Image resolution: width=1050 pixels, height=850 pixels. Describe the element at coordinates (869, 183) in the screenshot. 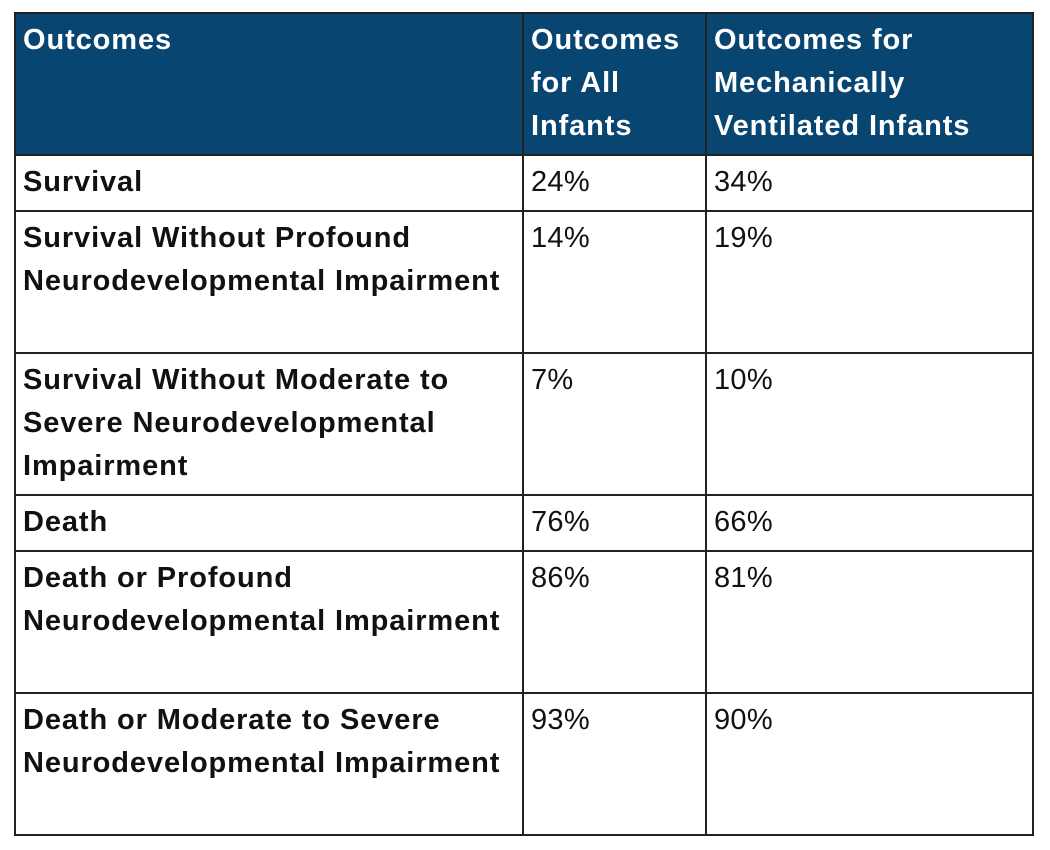

I see `outcome-value: 34%` at that location.